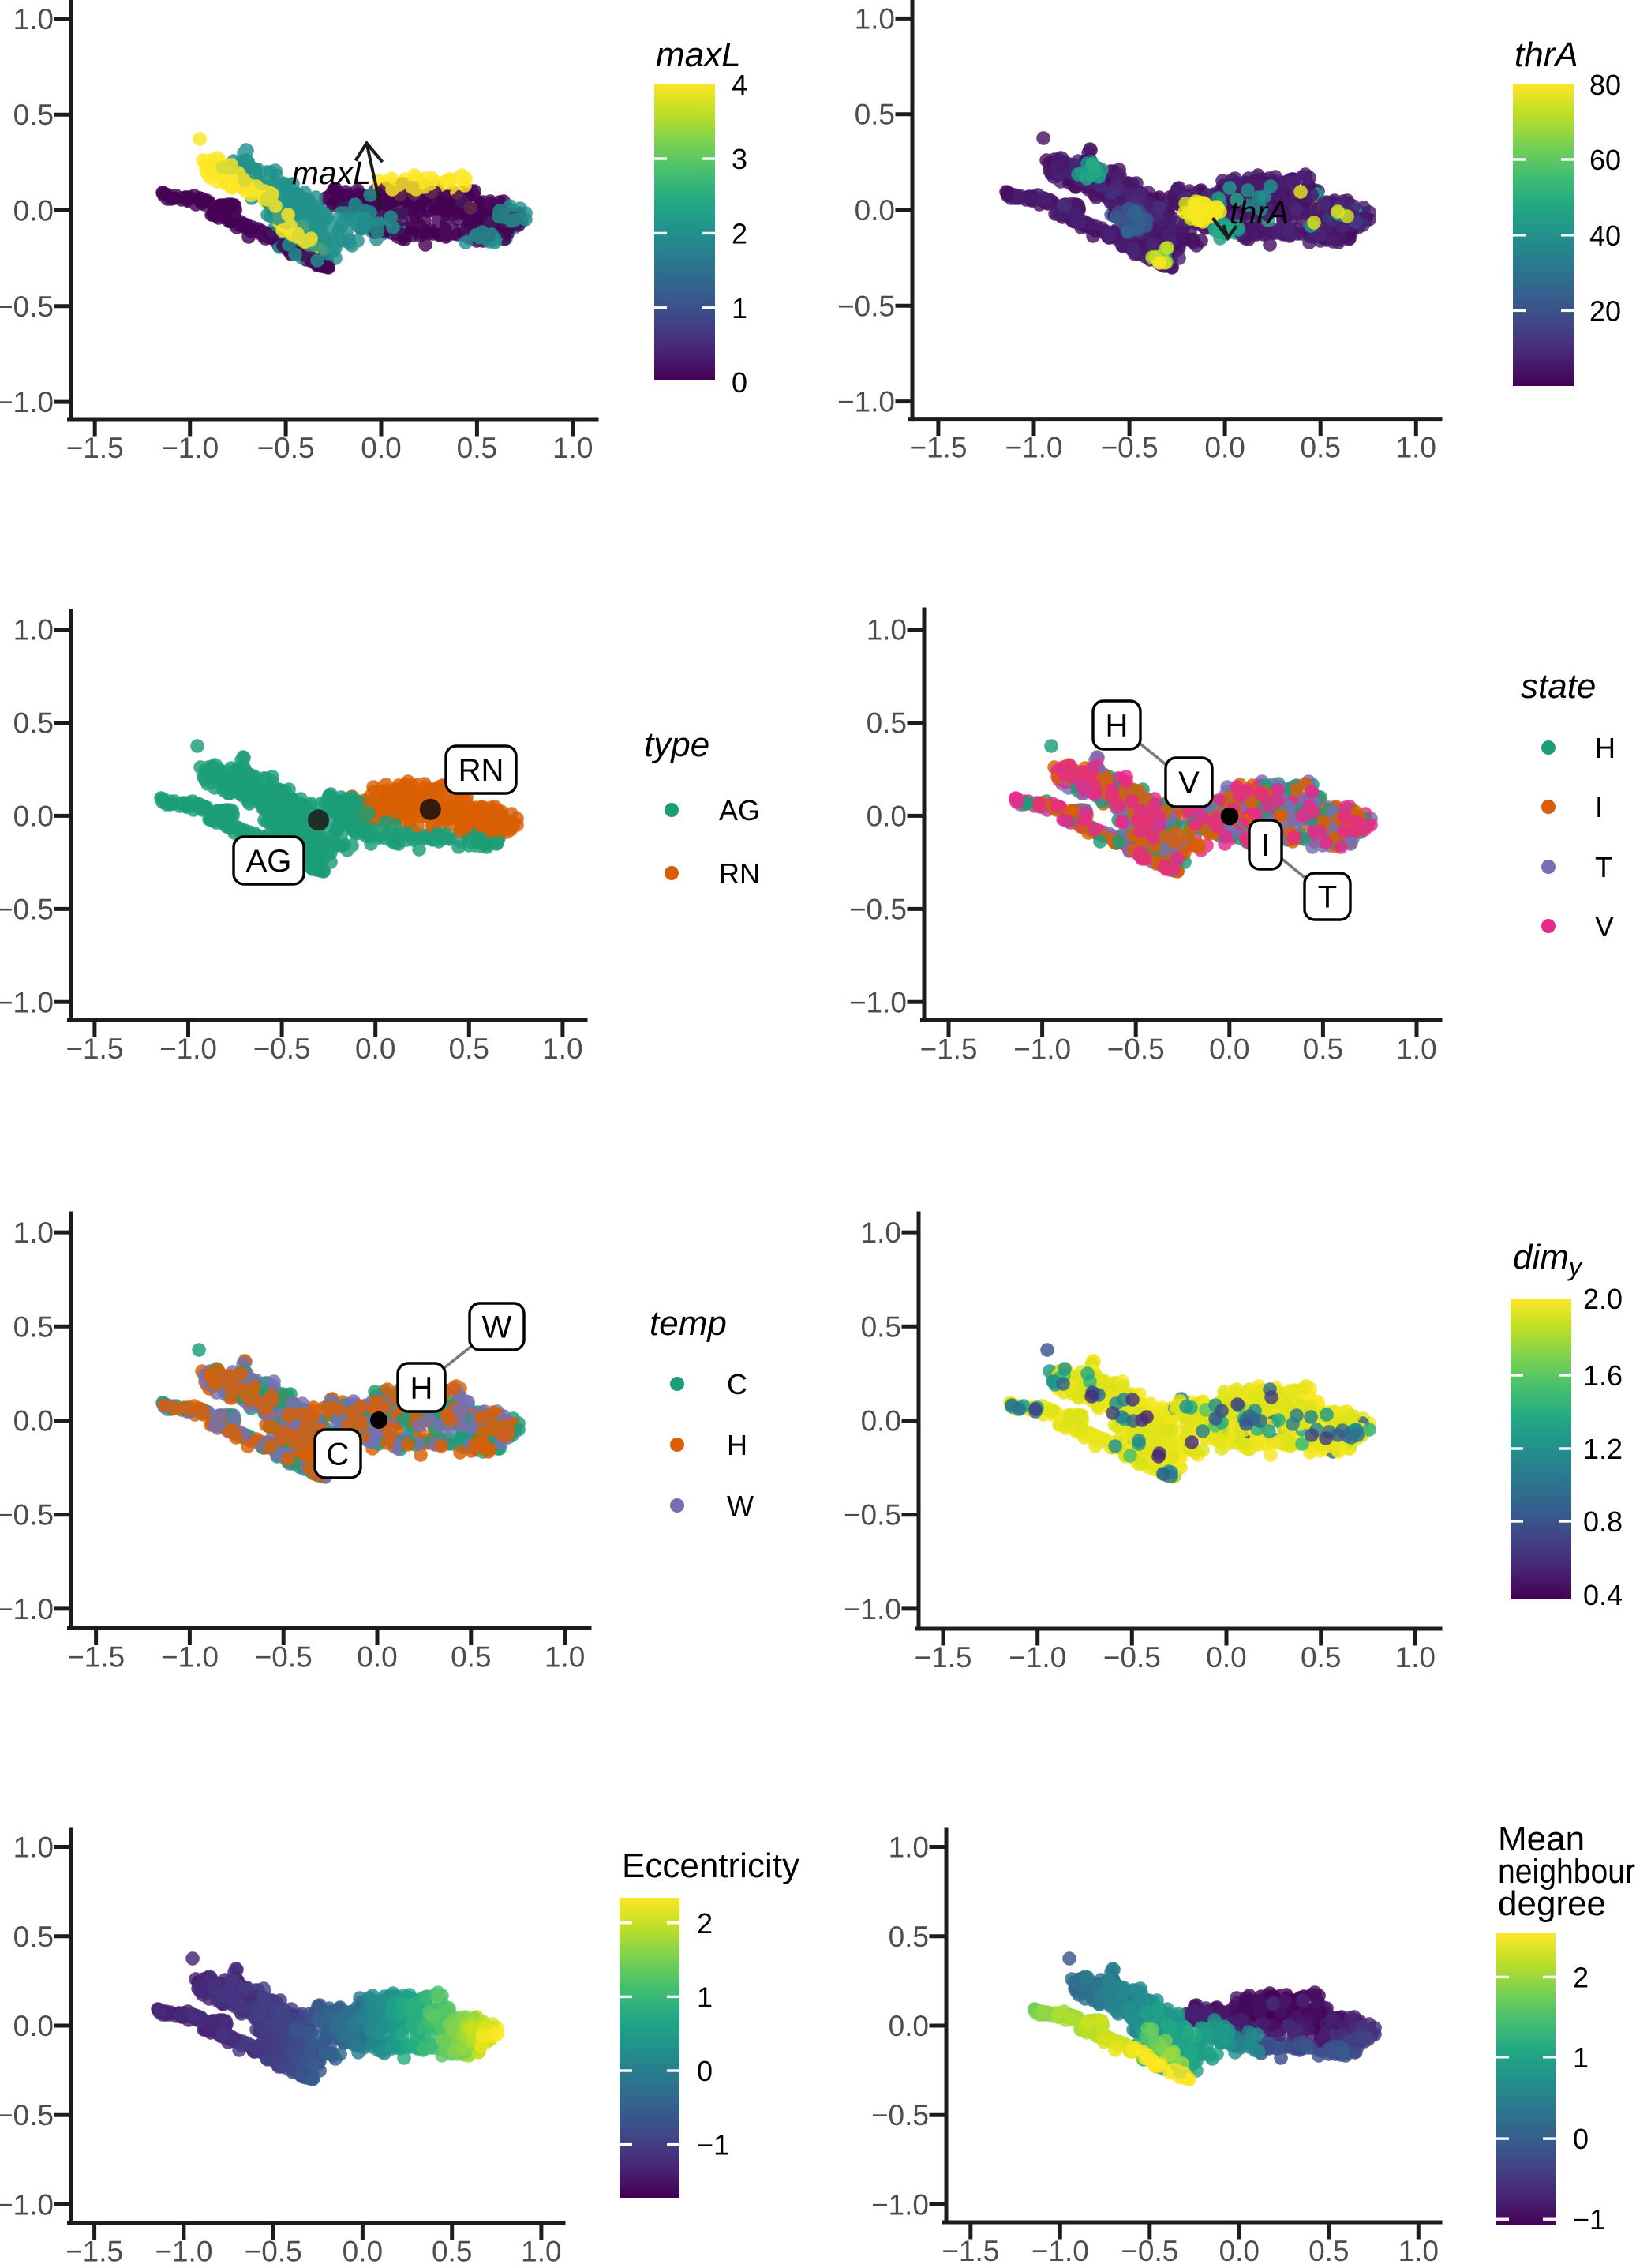 The width and height of the screenshot is (1636, 2268). Describe the element at coordinates (1605, 235) in the screenshot. I see `svg-text: 40` at that location.